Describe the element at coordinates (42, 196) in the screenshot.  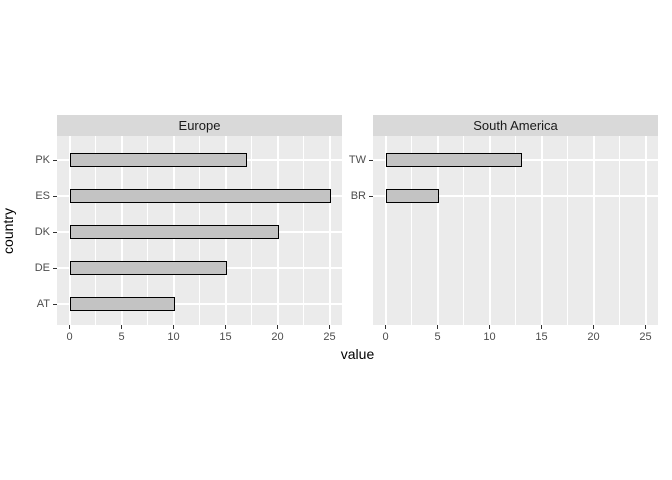
I see `y-tick-label: ES` at that location.